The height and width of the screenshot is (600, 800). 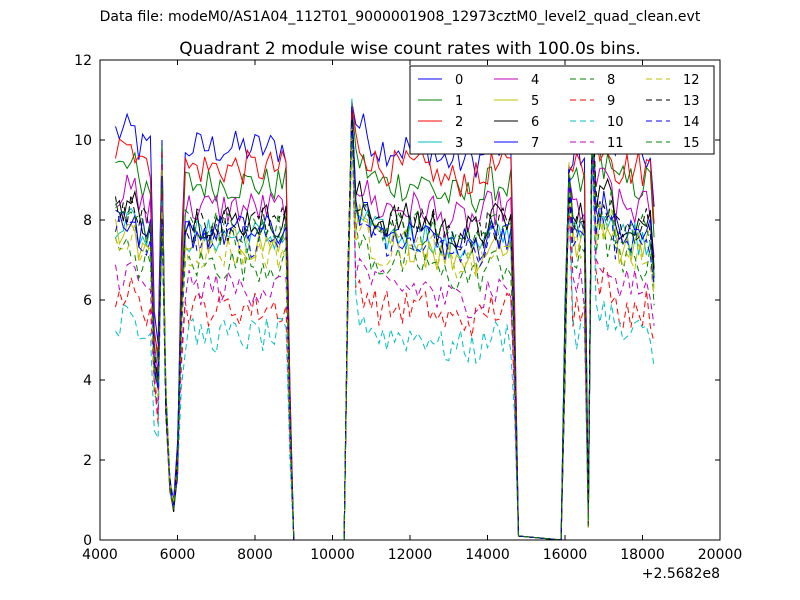 I want to click on x-tick-label-1: 6000, so click(x=178, y=555).